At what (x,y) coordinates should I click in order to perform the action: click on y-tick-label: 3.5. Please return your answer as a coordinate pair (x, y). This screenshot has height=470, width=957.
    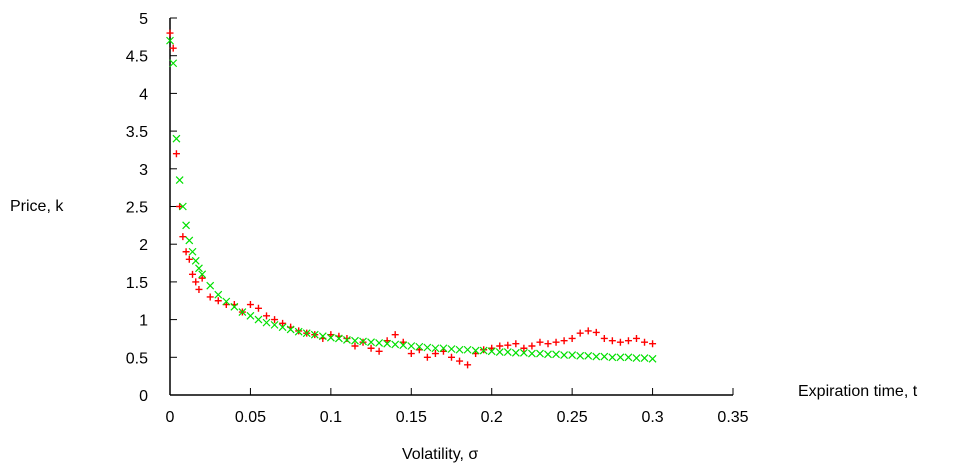
    Looking at the image, I should click on (137, 132).